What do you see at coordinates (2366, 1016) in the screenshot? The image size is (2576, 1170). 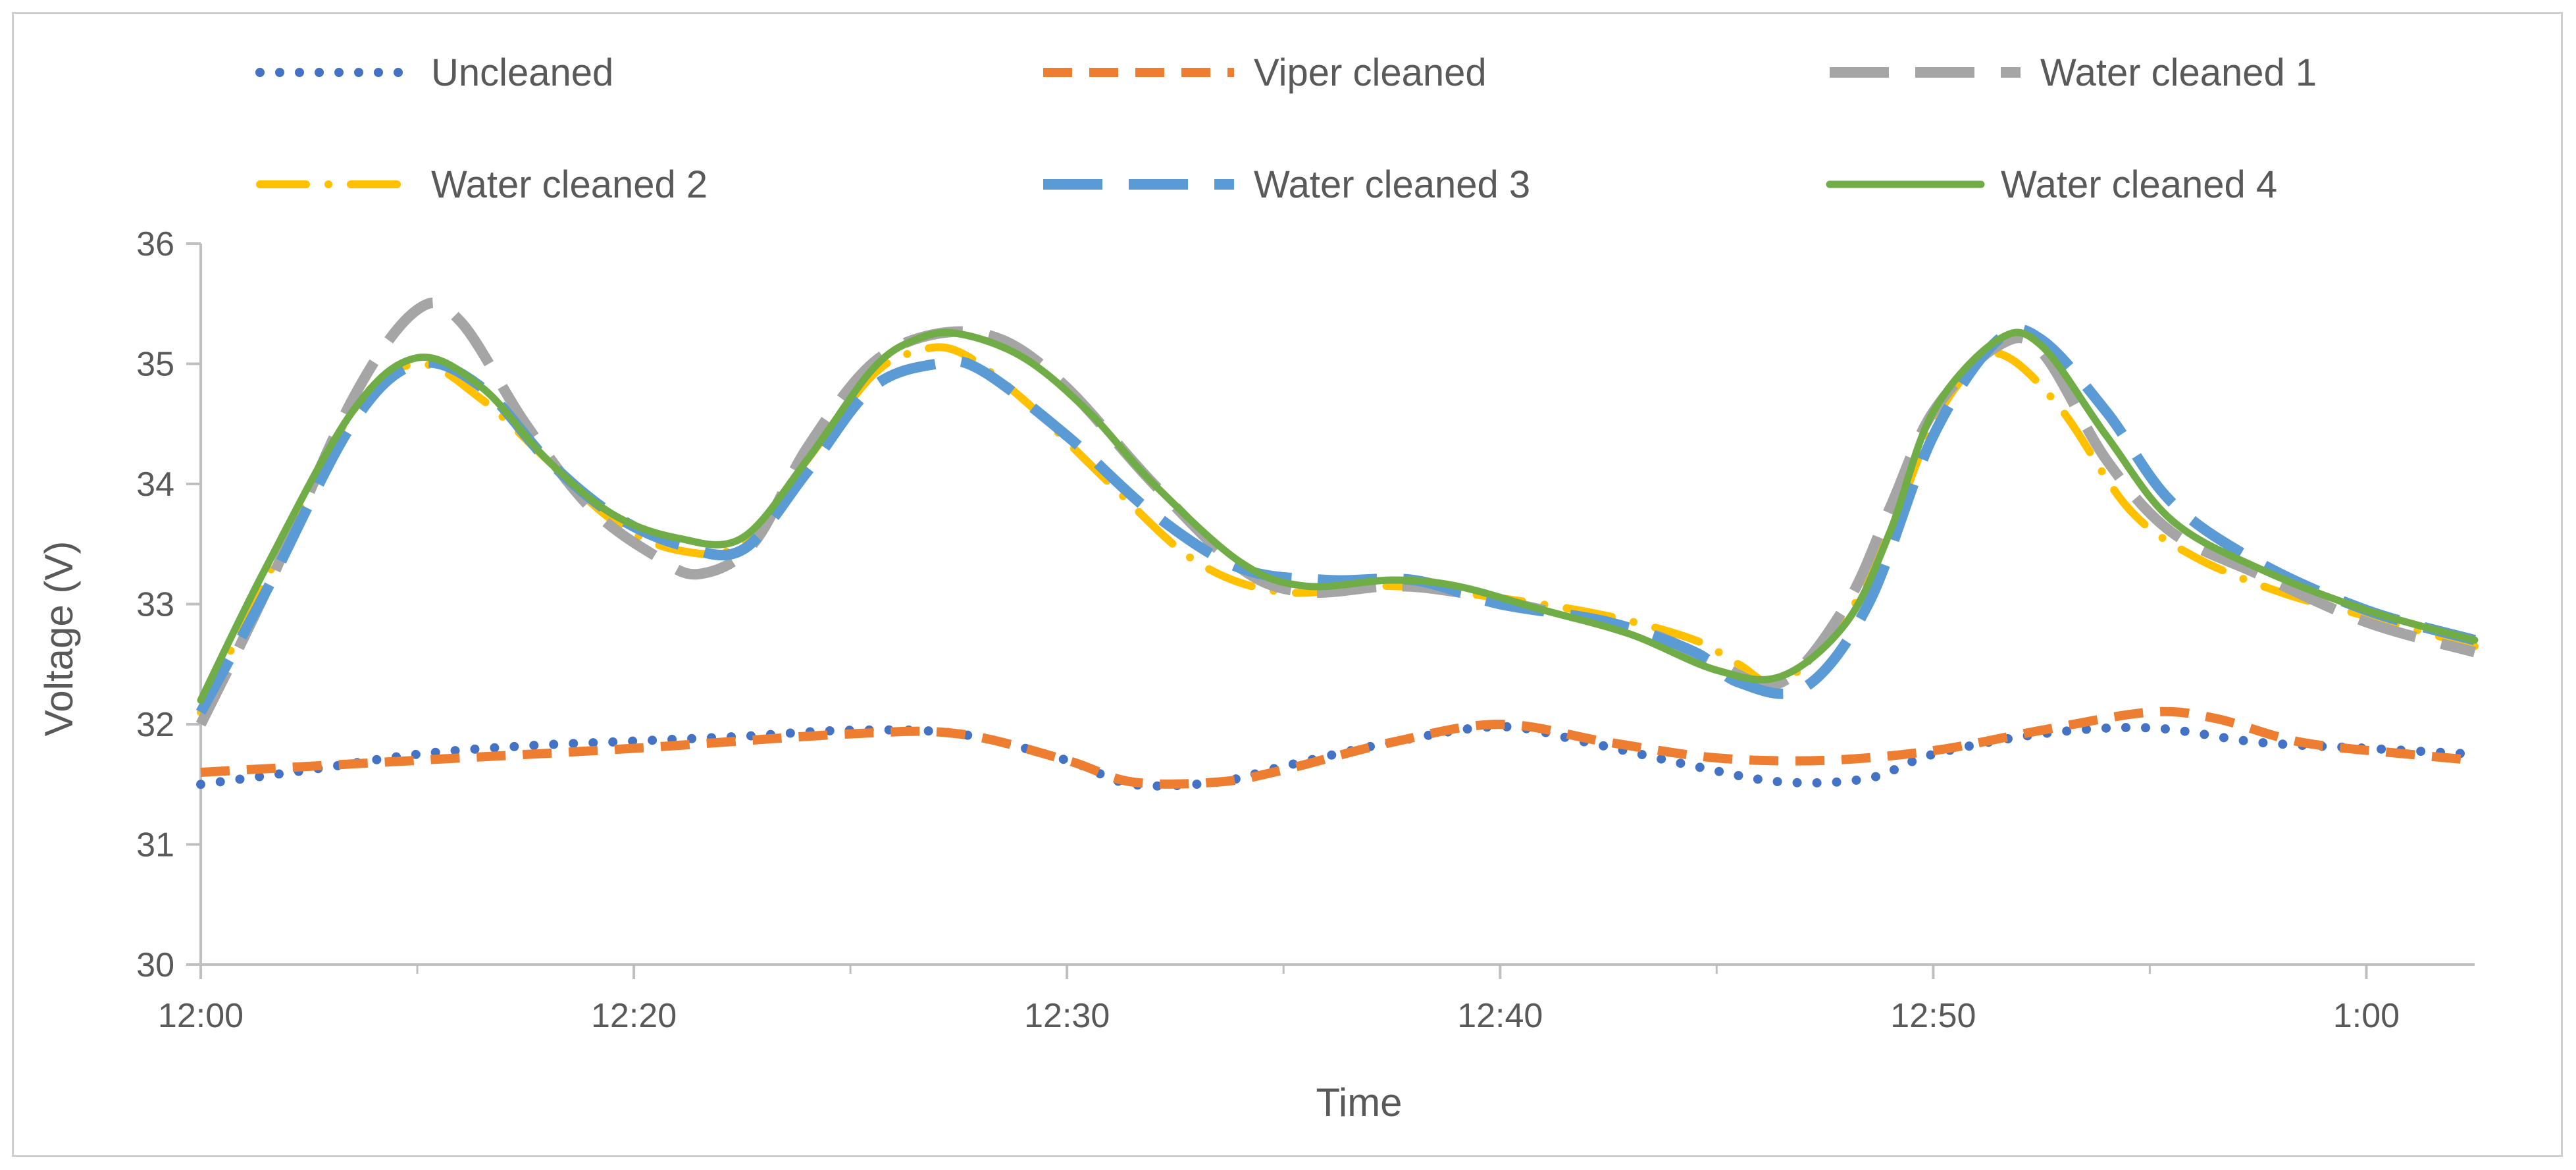 I see `x-tick-label: 1:00` at bounding box center [2366, 1016].